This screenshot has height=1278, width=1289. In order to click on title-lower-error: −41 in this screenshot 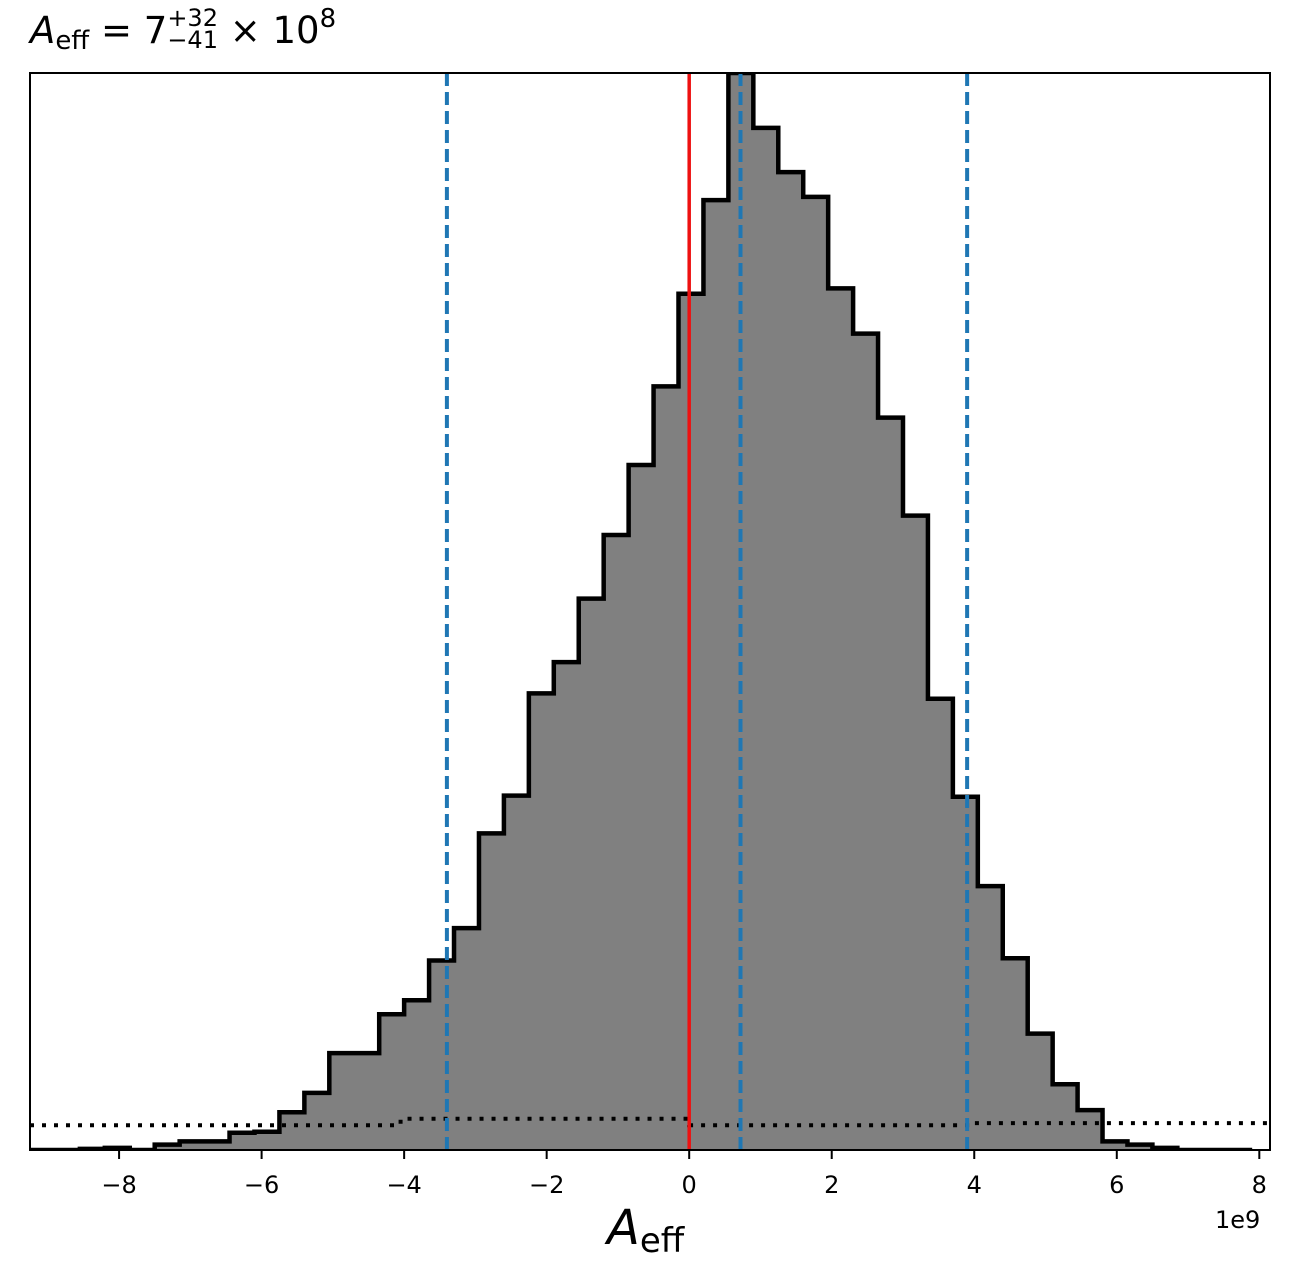, I will do `click(192, 39)`.